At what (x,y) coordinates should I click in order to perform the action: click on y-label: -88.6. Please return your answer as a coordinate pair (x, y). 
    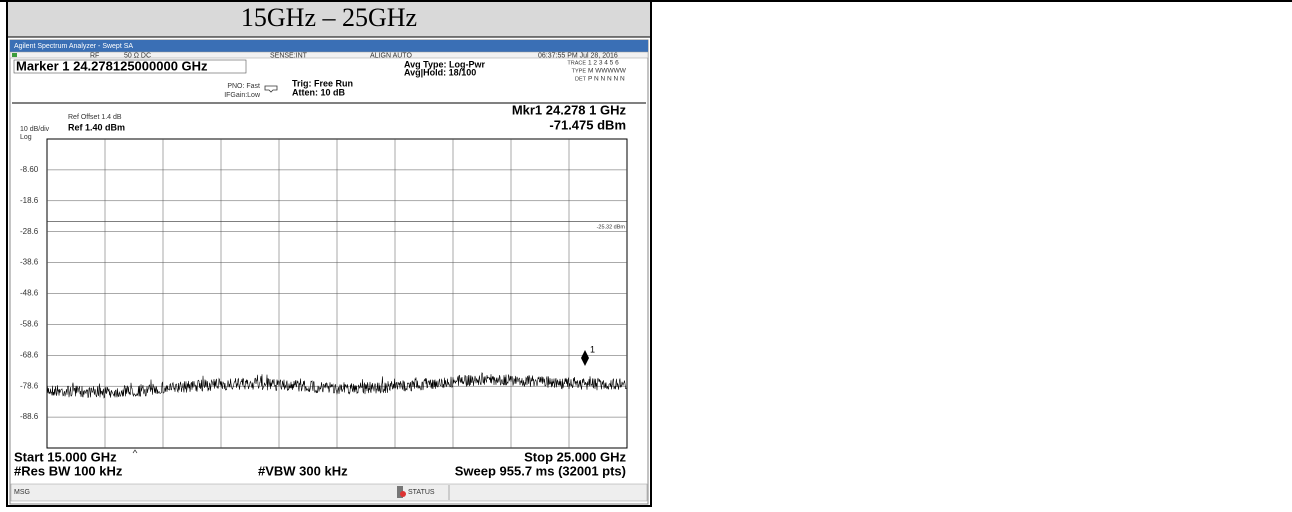
    Looking at the image, I should click on (29, 416).